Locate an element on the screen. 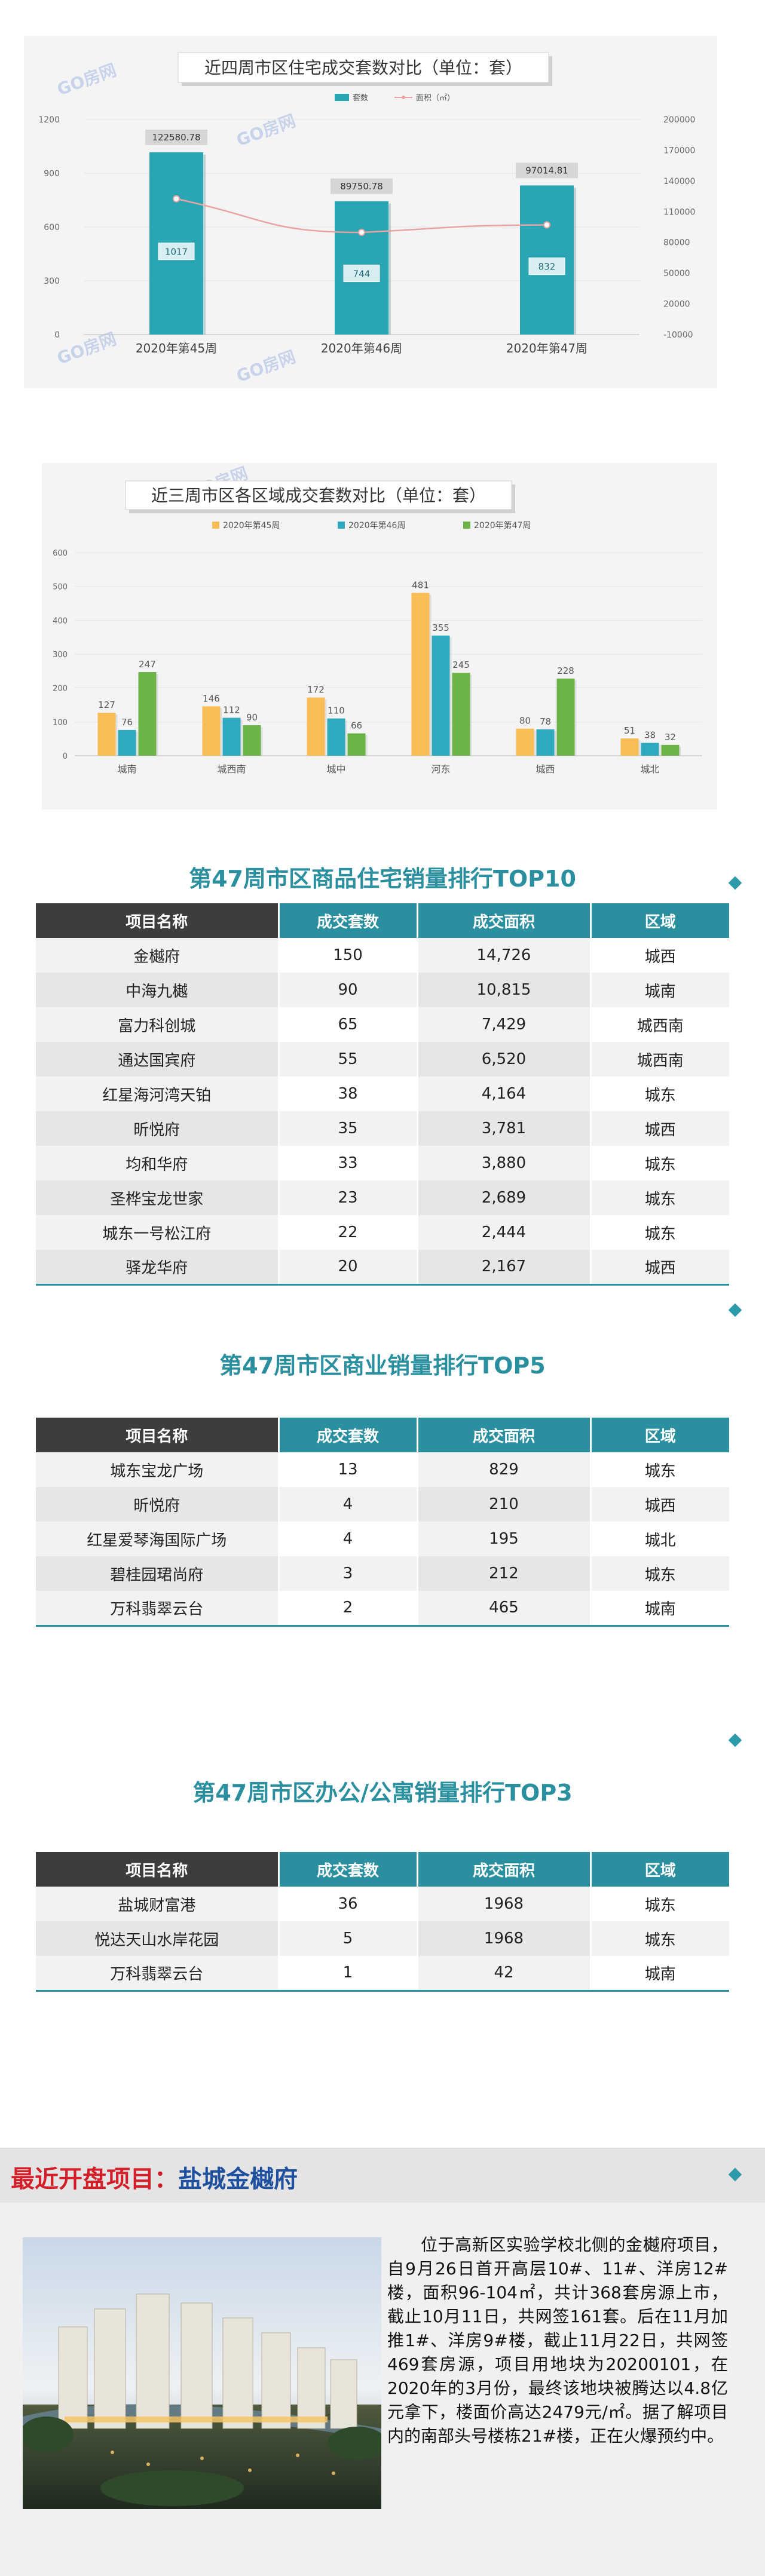 The width and height of the screenshot is (765, 2576). table-row: 驿龙华府 20 2,167 城西 is located at coordinates (382, 1268).